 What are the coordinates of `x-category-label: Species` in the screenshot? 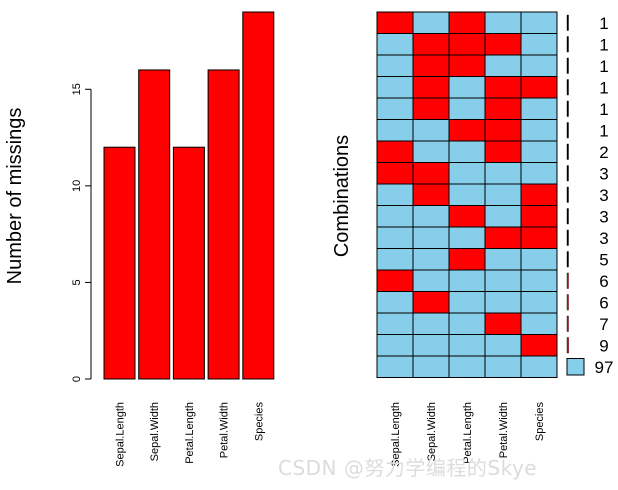 It's located at (259, 422).